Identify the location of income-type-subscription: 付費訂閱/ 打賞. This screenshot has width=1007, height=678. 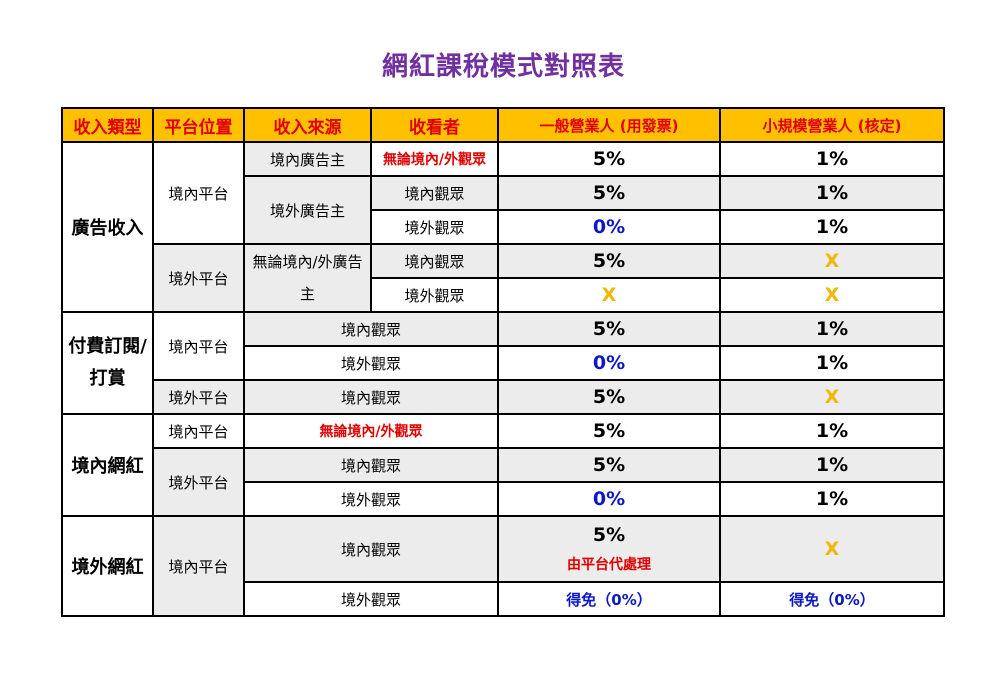
(107, 363).